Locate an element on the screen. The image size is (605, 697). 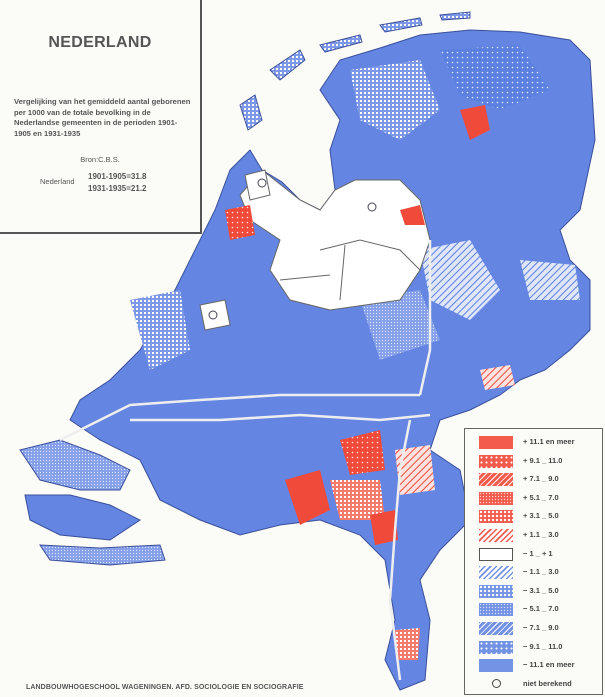
legend-item-not-calculated: niet berekend is located at coordinates (533, 685).